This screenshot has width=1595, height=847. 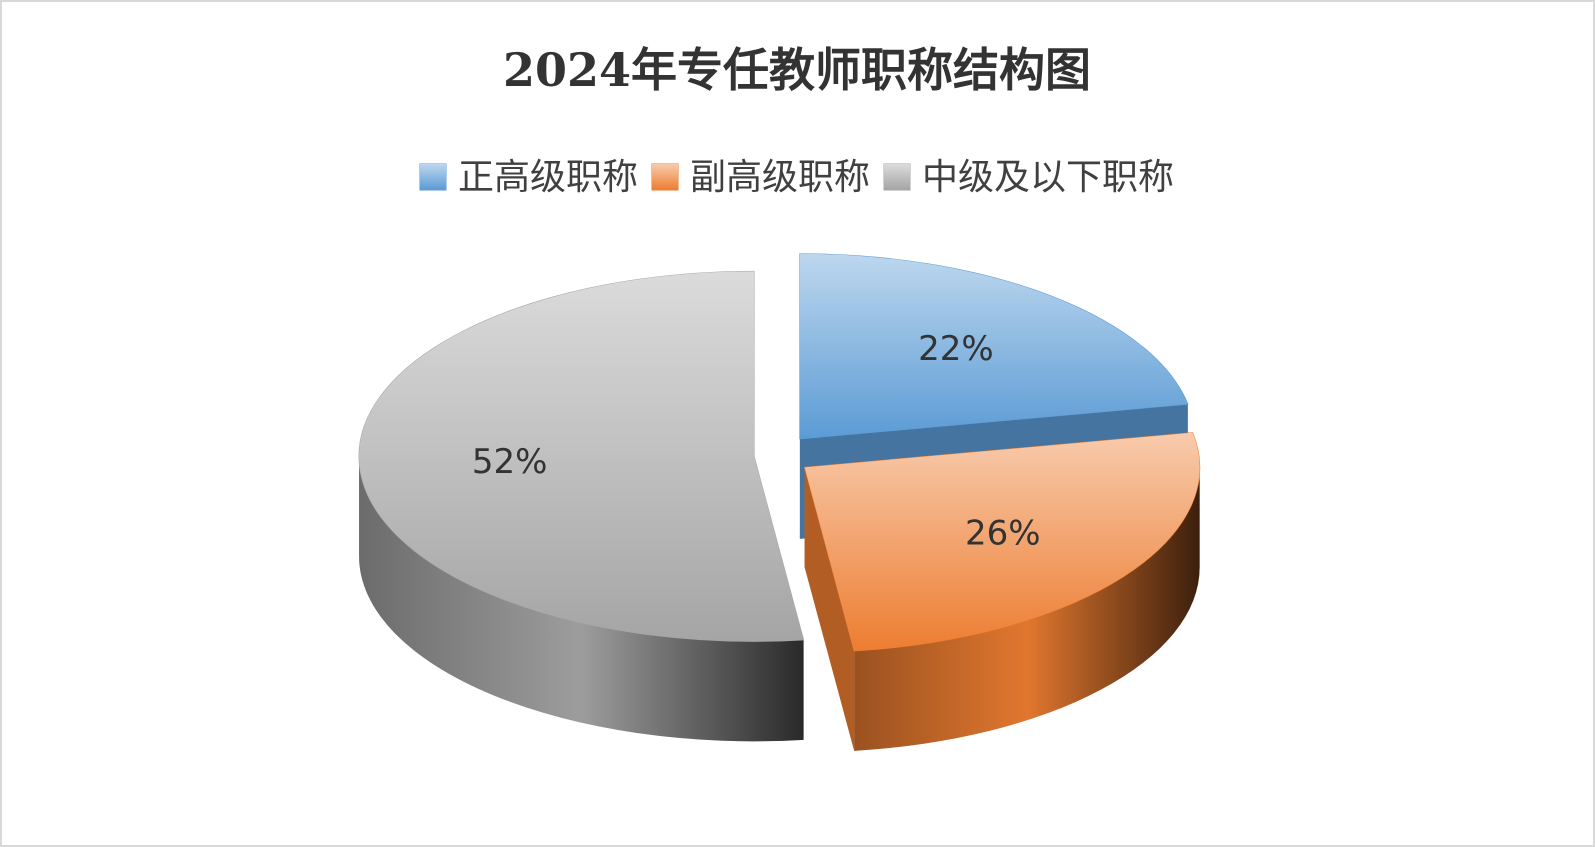 I want to click on legend-label: 正高级职称, so click(x=548, y=177).